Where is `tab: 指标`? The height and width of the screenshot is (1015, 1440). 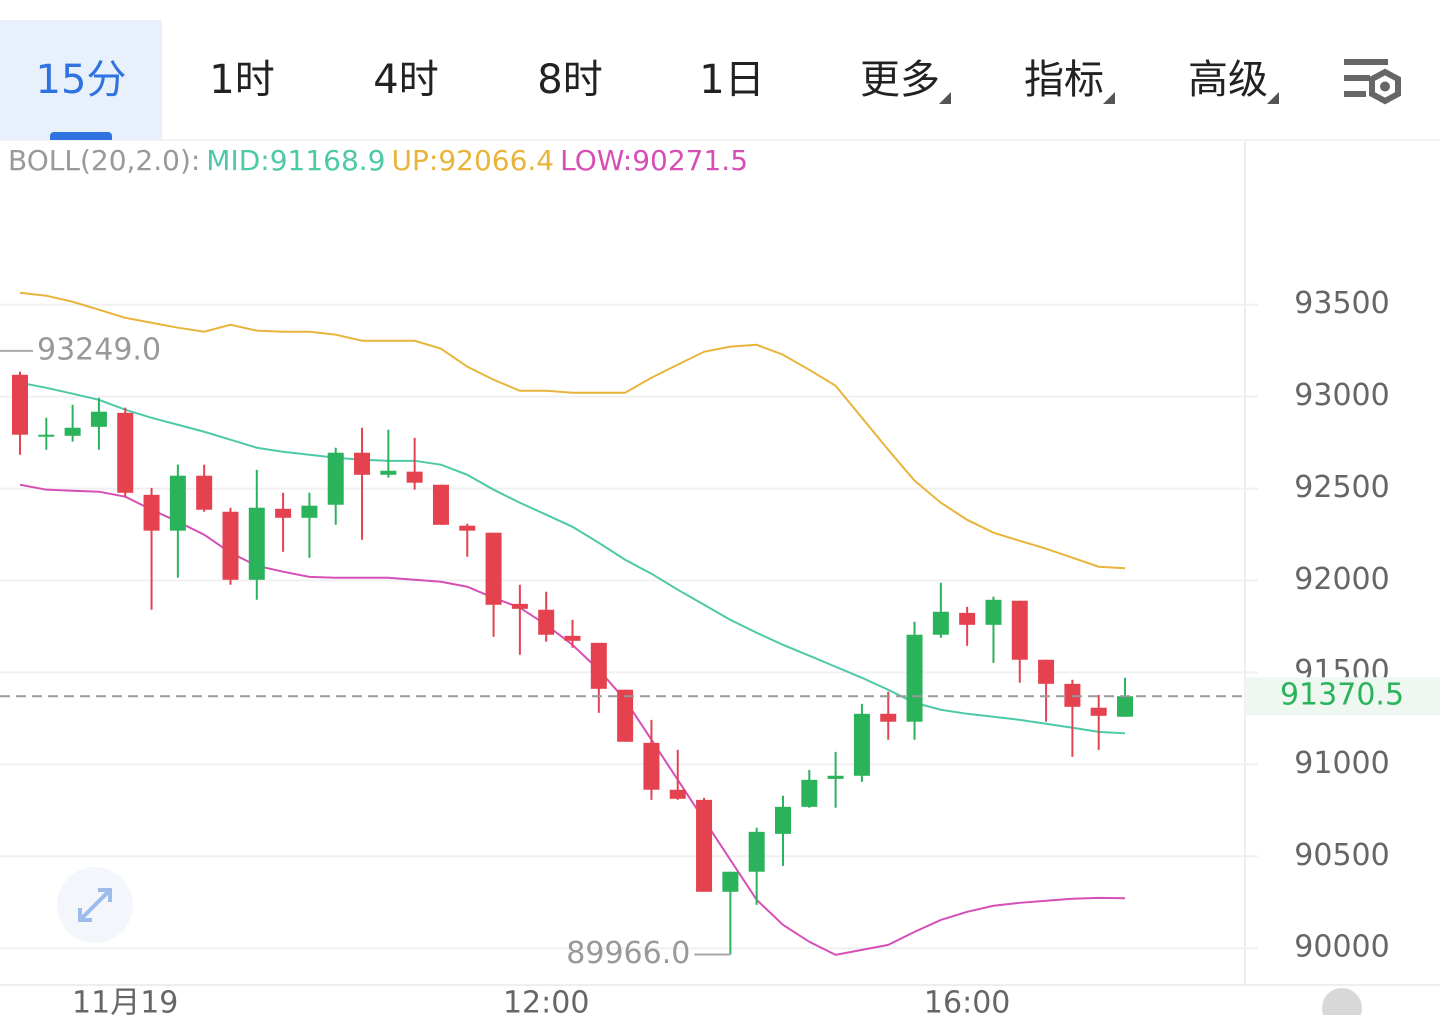 tab: 指标 is located at coordinates (1064, 80).